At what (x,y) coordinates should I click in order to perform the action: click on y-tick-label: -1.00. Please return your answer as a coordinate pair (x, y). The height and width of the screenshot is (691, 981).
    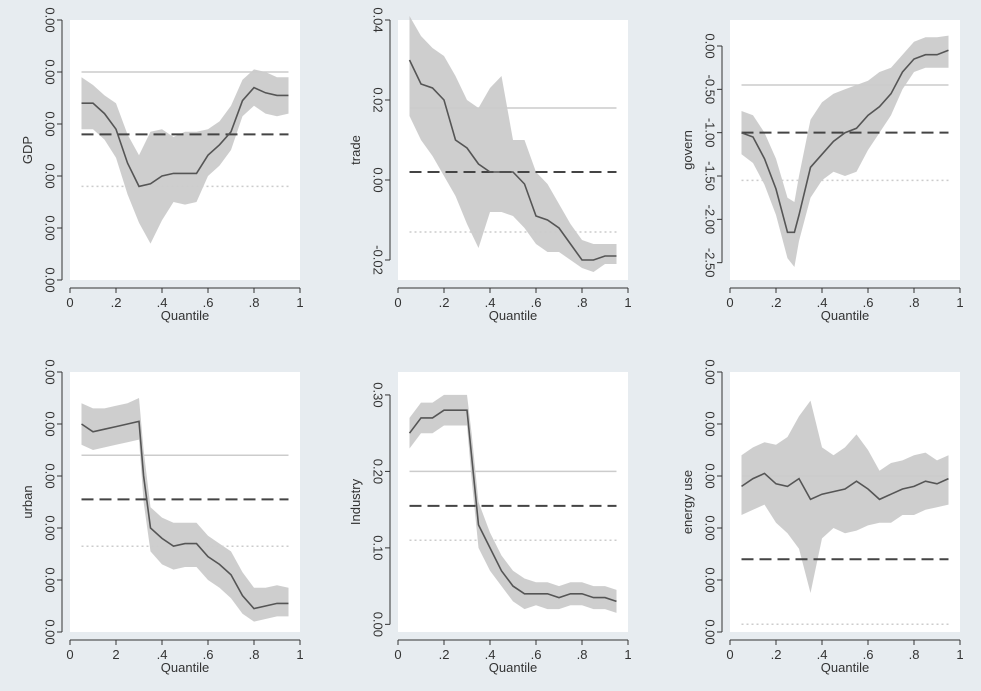
    Looking at the image, I should click on (710, 133).